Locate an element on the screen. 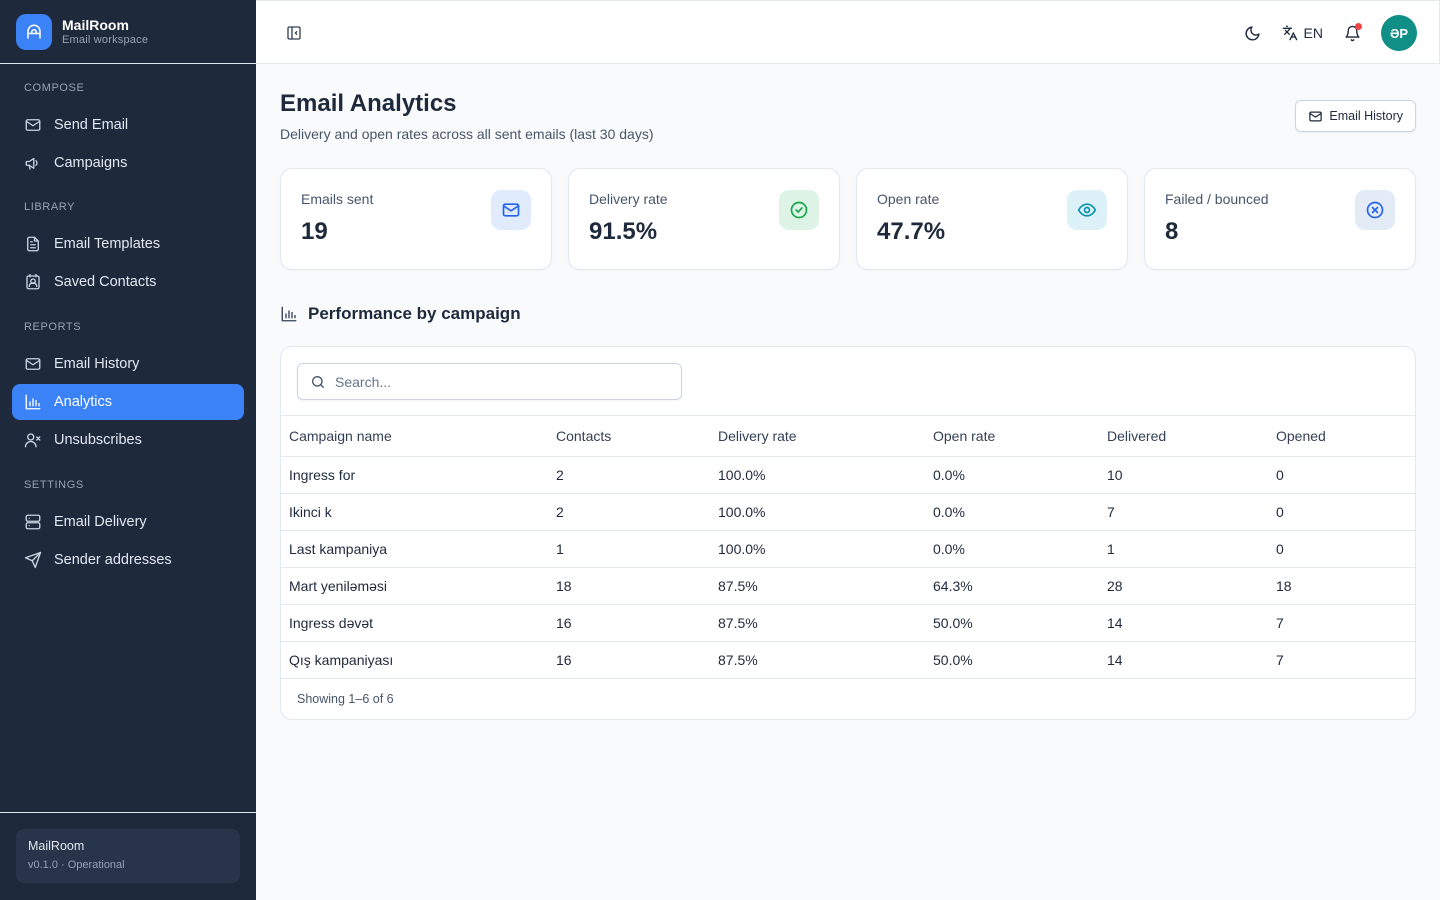  language-switcher: EN is located at coordinates (1302, 33).